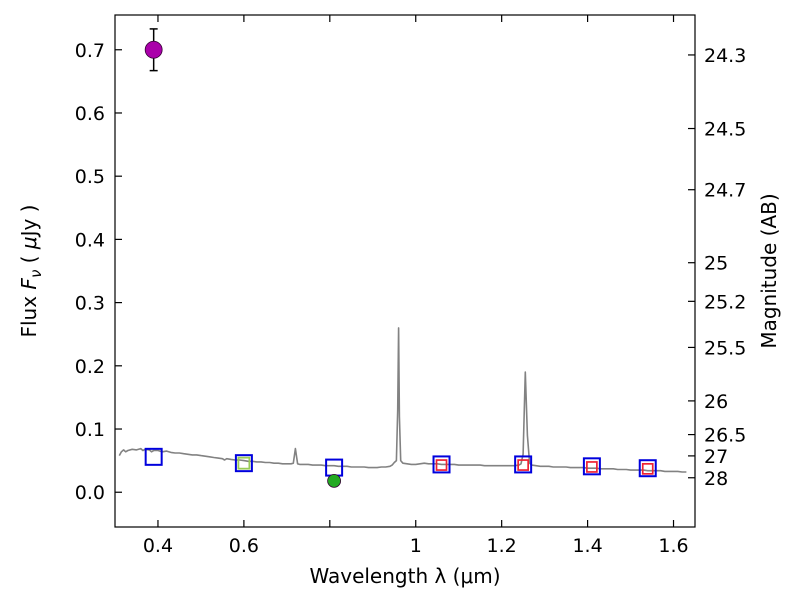 The width and height of the screenshot is (800, 600). Describe the element at coordinates (29, 259) in the screenshot. I see `y-axis-label-part: (` at that location.